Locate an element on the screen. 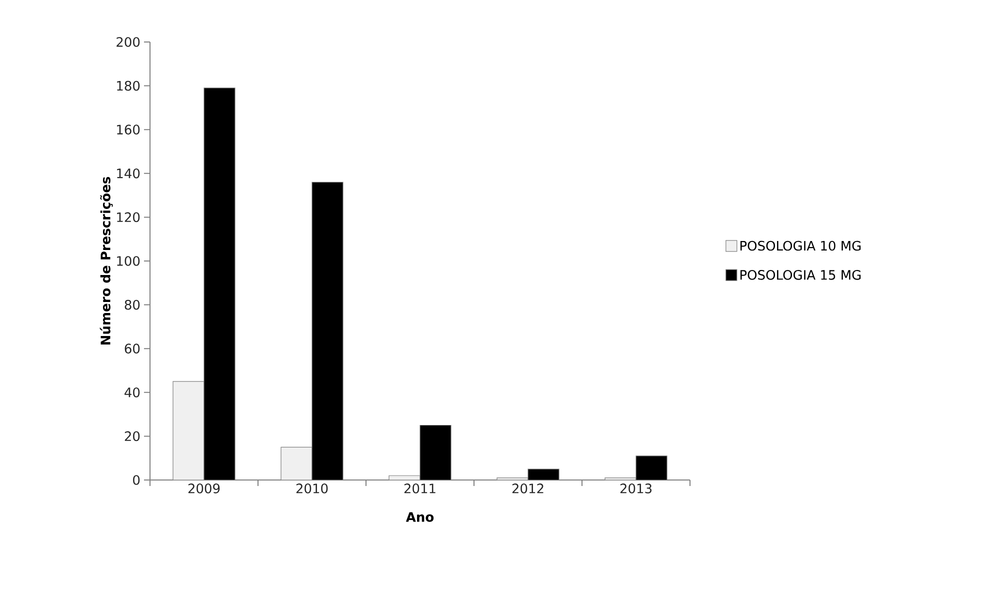 The height and width of the screenshot is (597, 981). y-tick-label: 80 is located at coordinates (132, 305).